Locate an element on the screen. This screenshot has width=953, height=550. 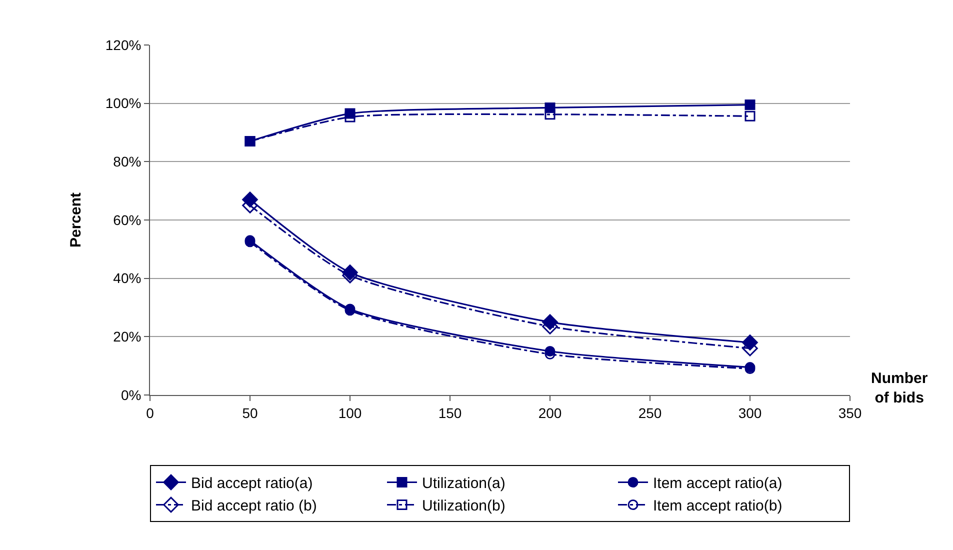
x-axis-title: Number of bids is located at coordinates (899, 388).